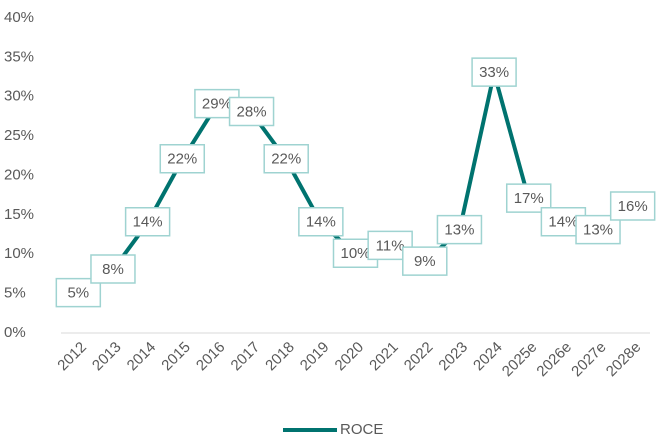 Image resolution: width=657 pixels, height=439 pixels. Describe the element at coordinates (355, 253) in the screenshot. I see `data-label: 10%` at that location.